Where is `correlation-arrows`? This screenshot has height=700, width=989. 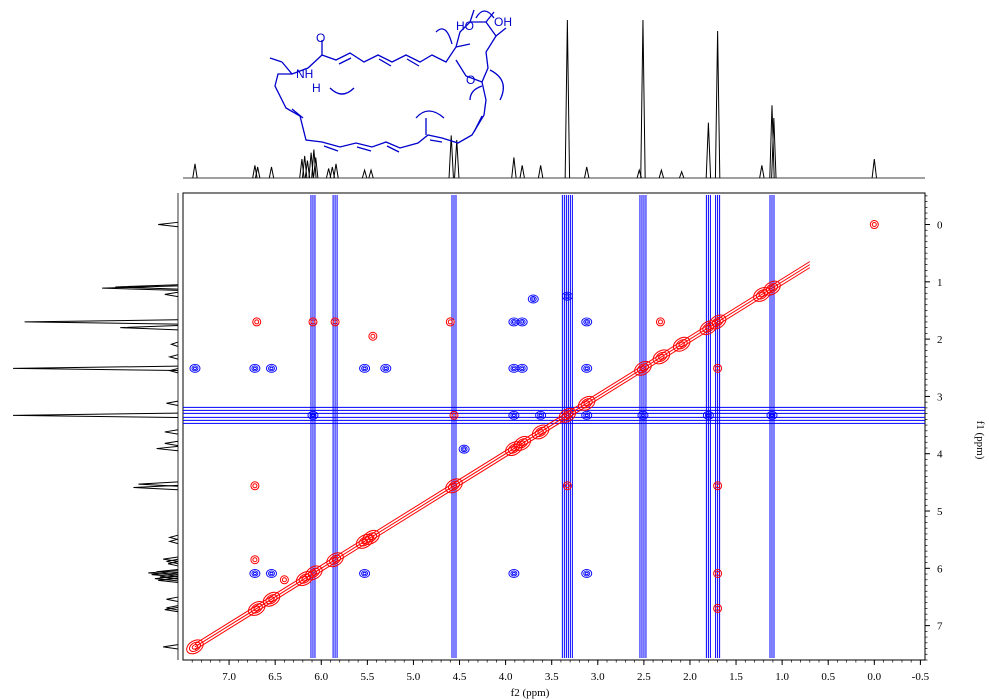
correlation-arrows is located at coordinates (416, 64).